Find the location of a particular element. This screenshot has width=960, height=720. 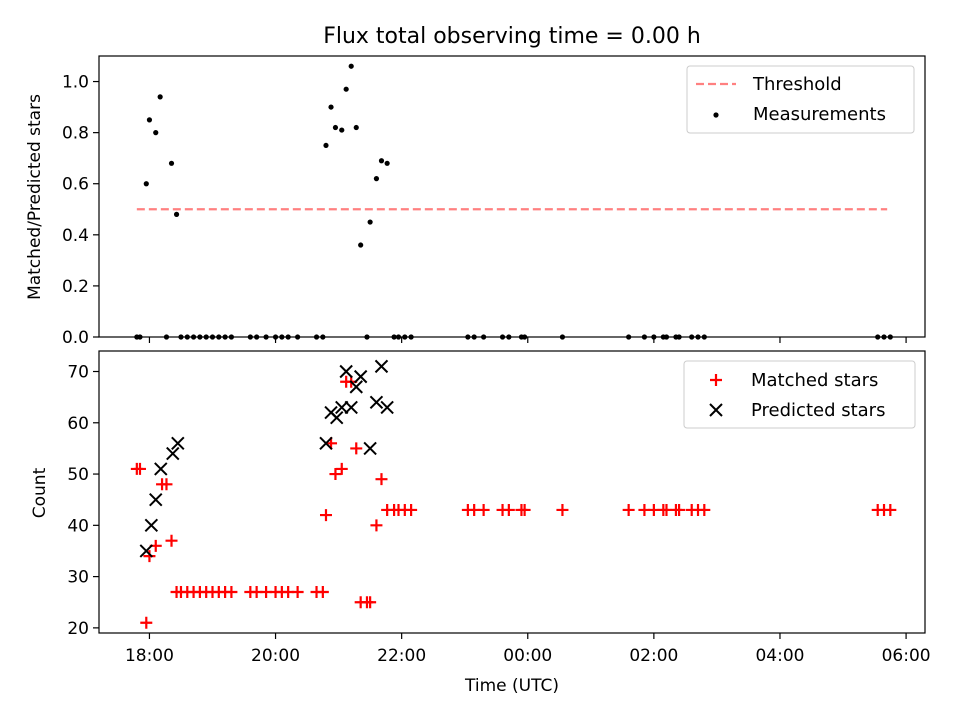

count-x-tick-label: 04:00 is located at coordinates (779, 656).